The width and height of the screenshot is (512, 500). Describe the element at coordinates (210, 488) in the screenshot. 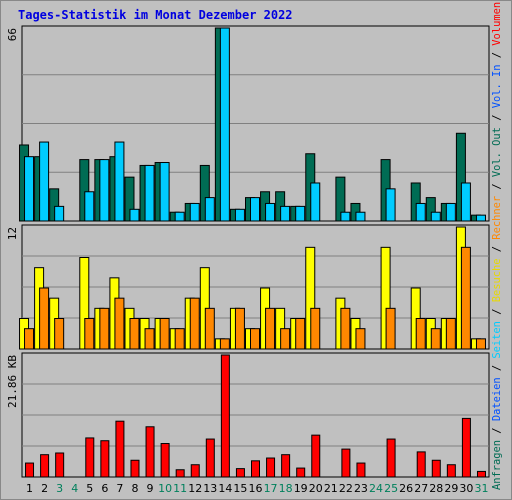

I see `x-tick-label: 13` at that location.